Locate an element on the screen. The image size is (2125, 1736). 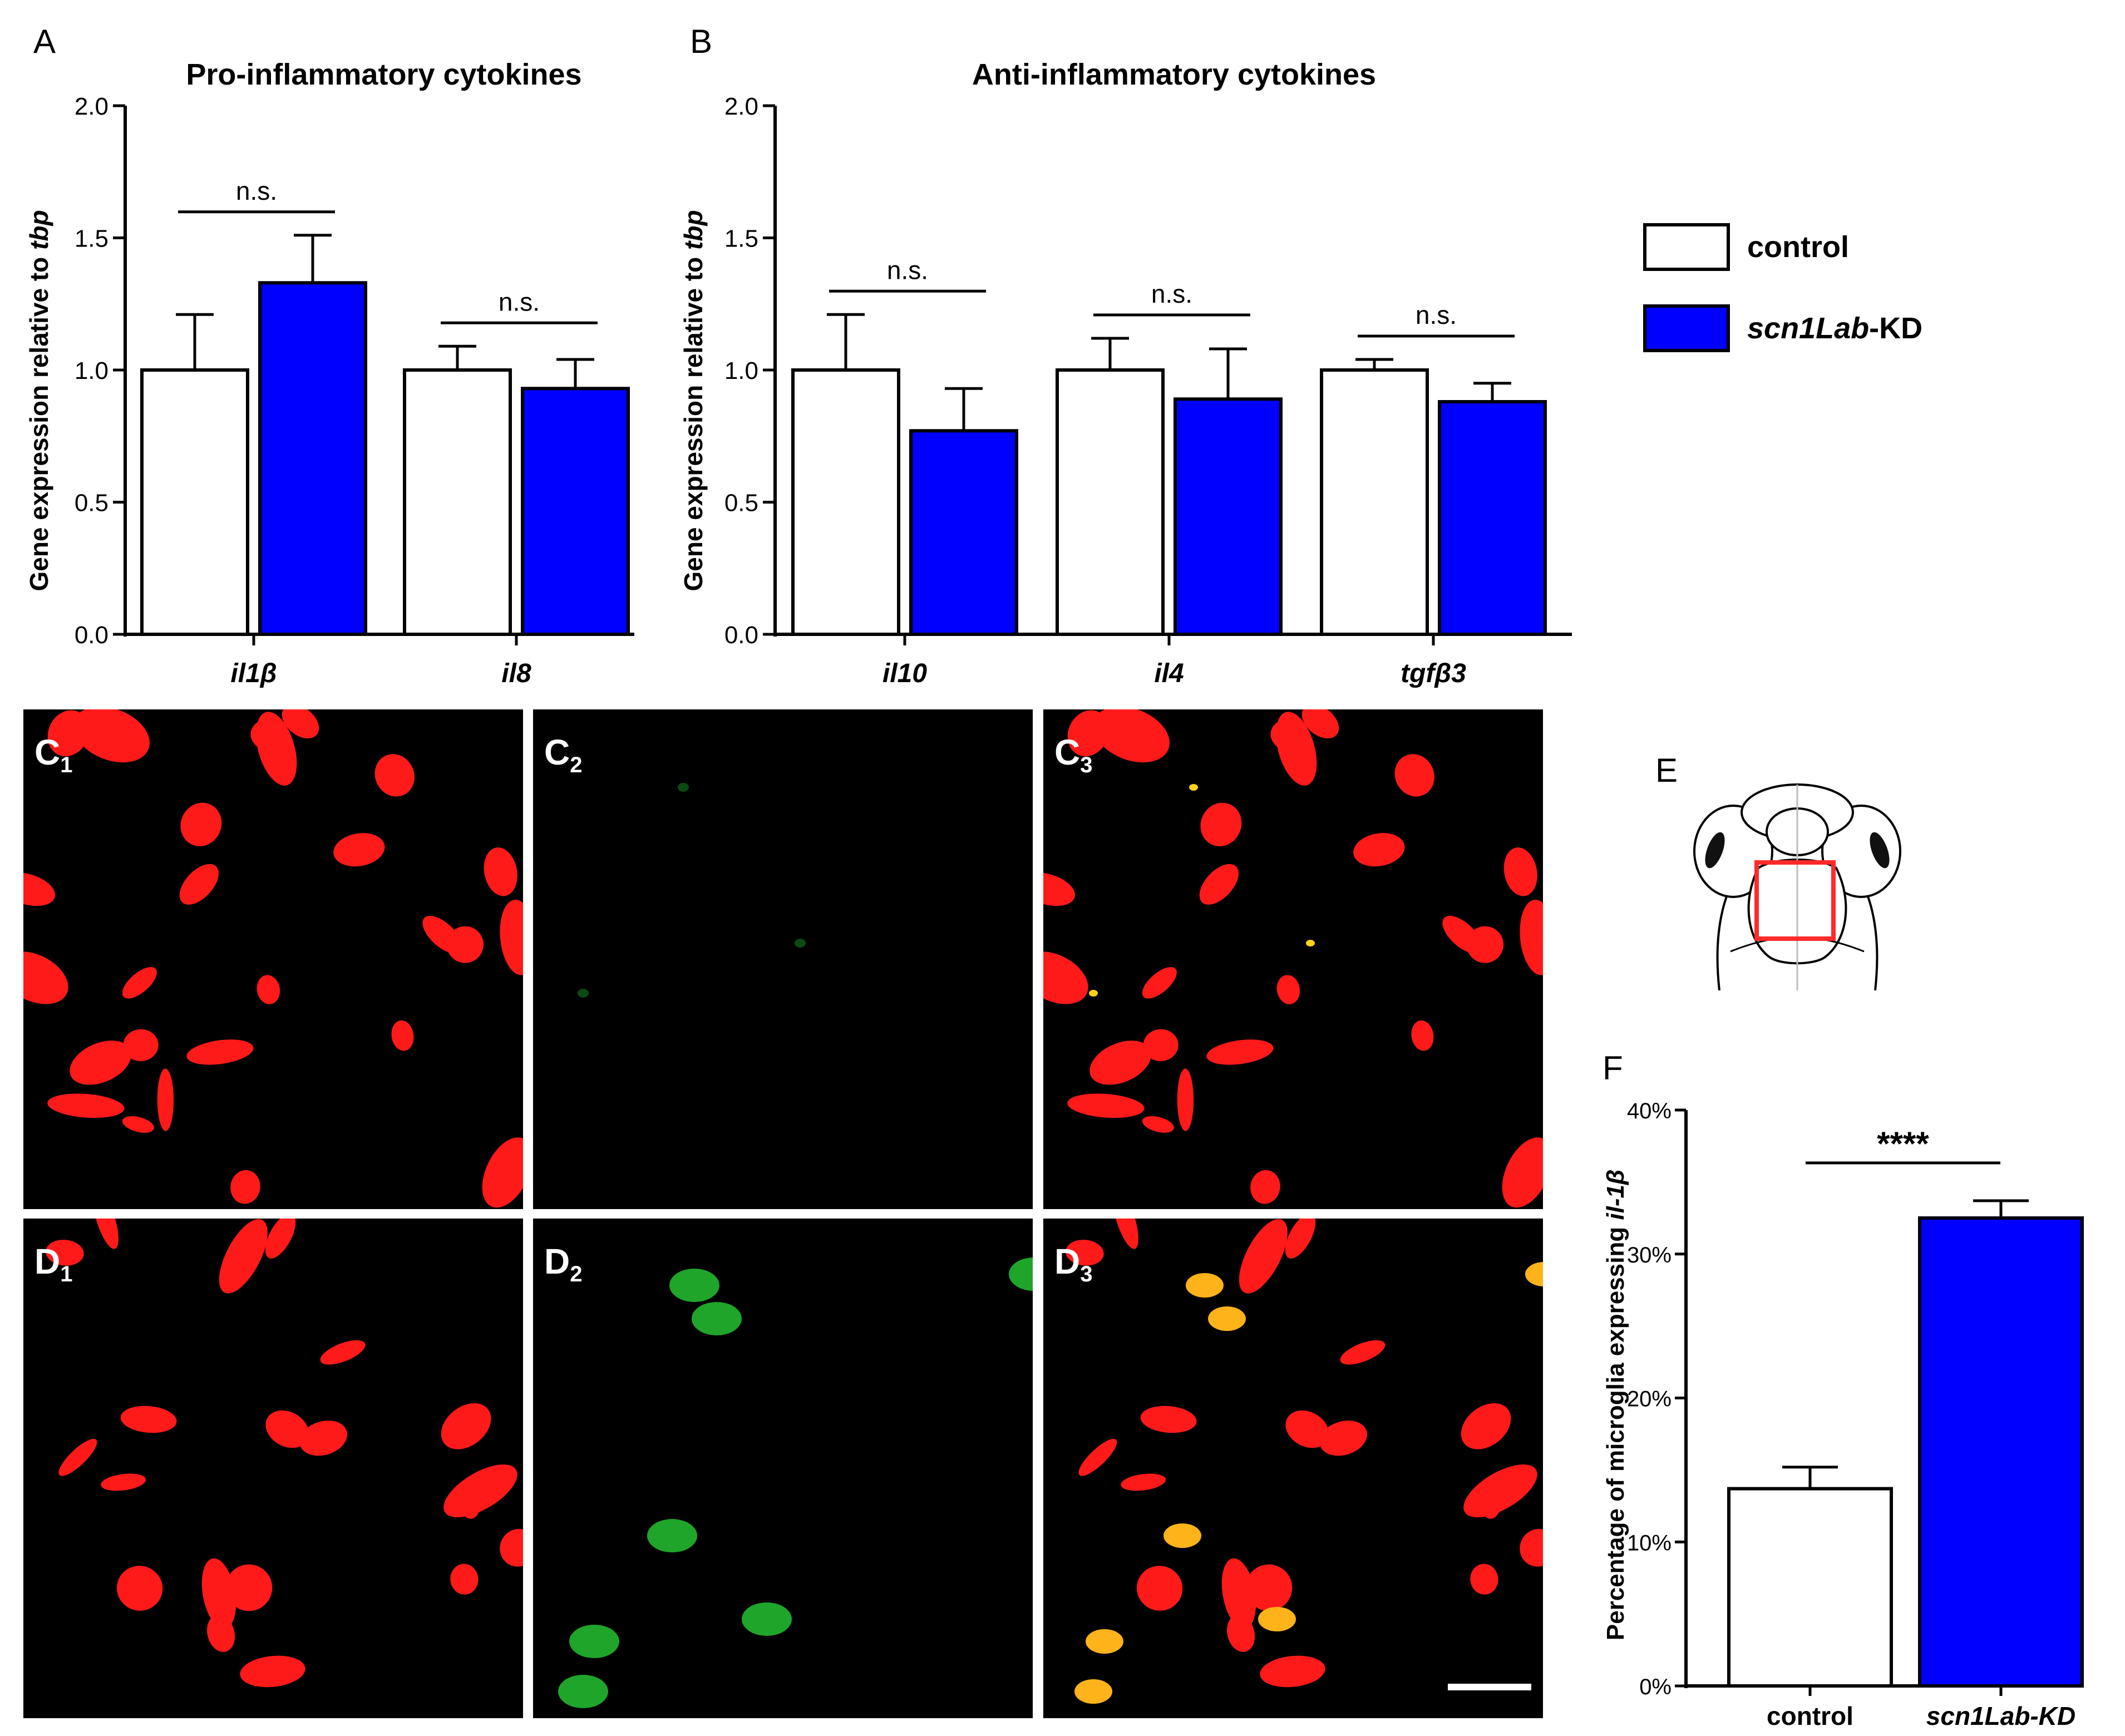
region-of-interest-box is located at coordinates (1795, 900).